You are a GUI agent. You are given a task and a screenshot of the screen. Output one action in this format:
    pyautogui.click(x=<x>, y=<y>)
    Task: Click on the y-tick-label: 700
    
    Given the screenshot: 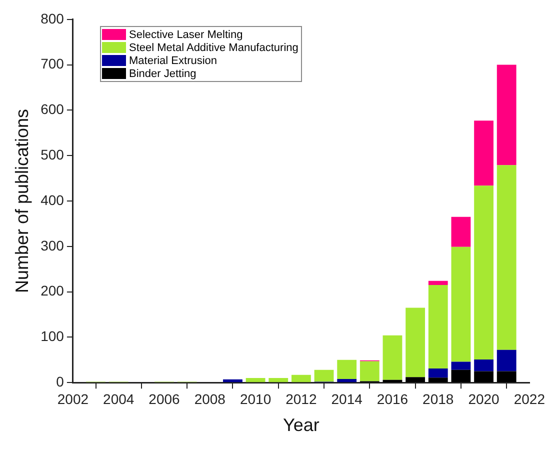 What is the action you would take?
    pyautogui.click(x=52, y=64)
    